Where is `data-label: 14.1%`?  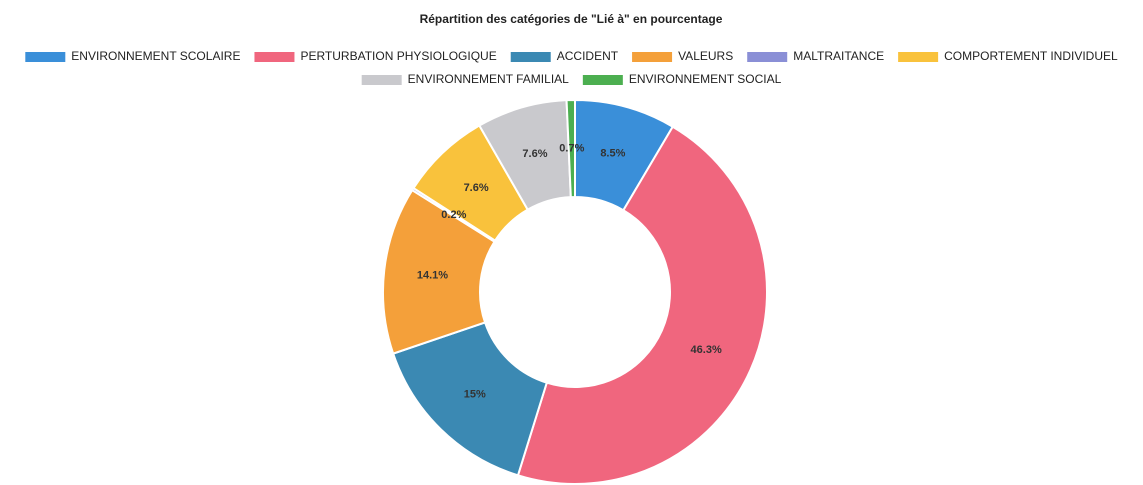
data-label: 14.1% is located at coordinates (432, 275).